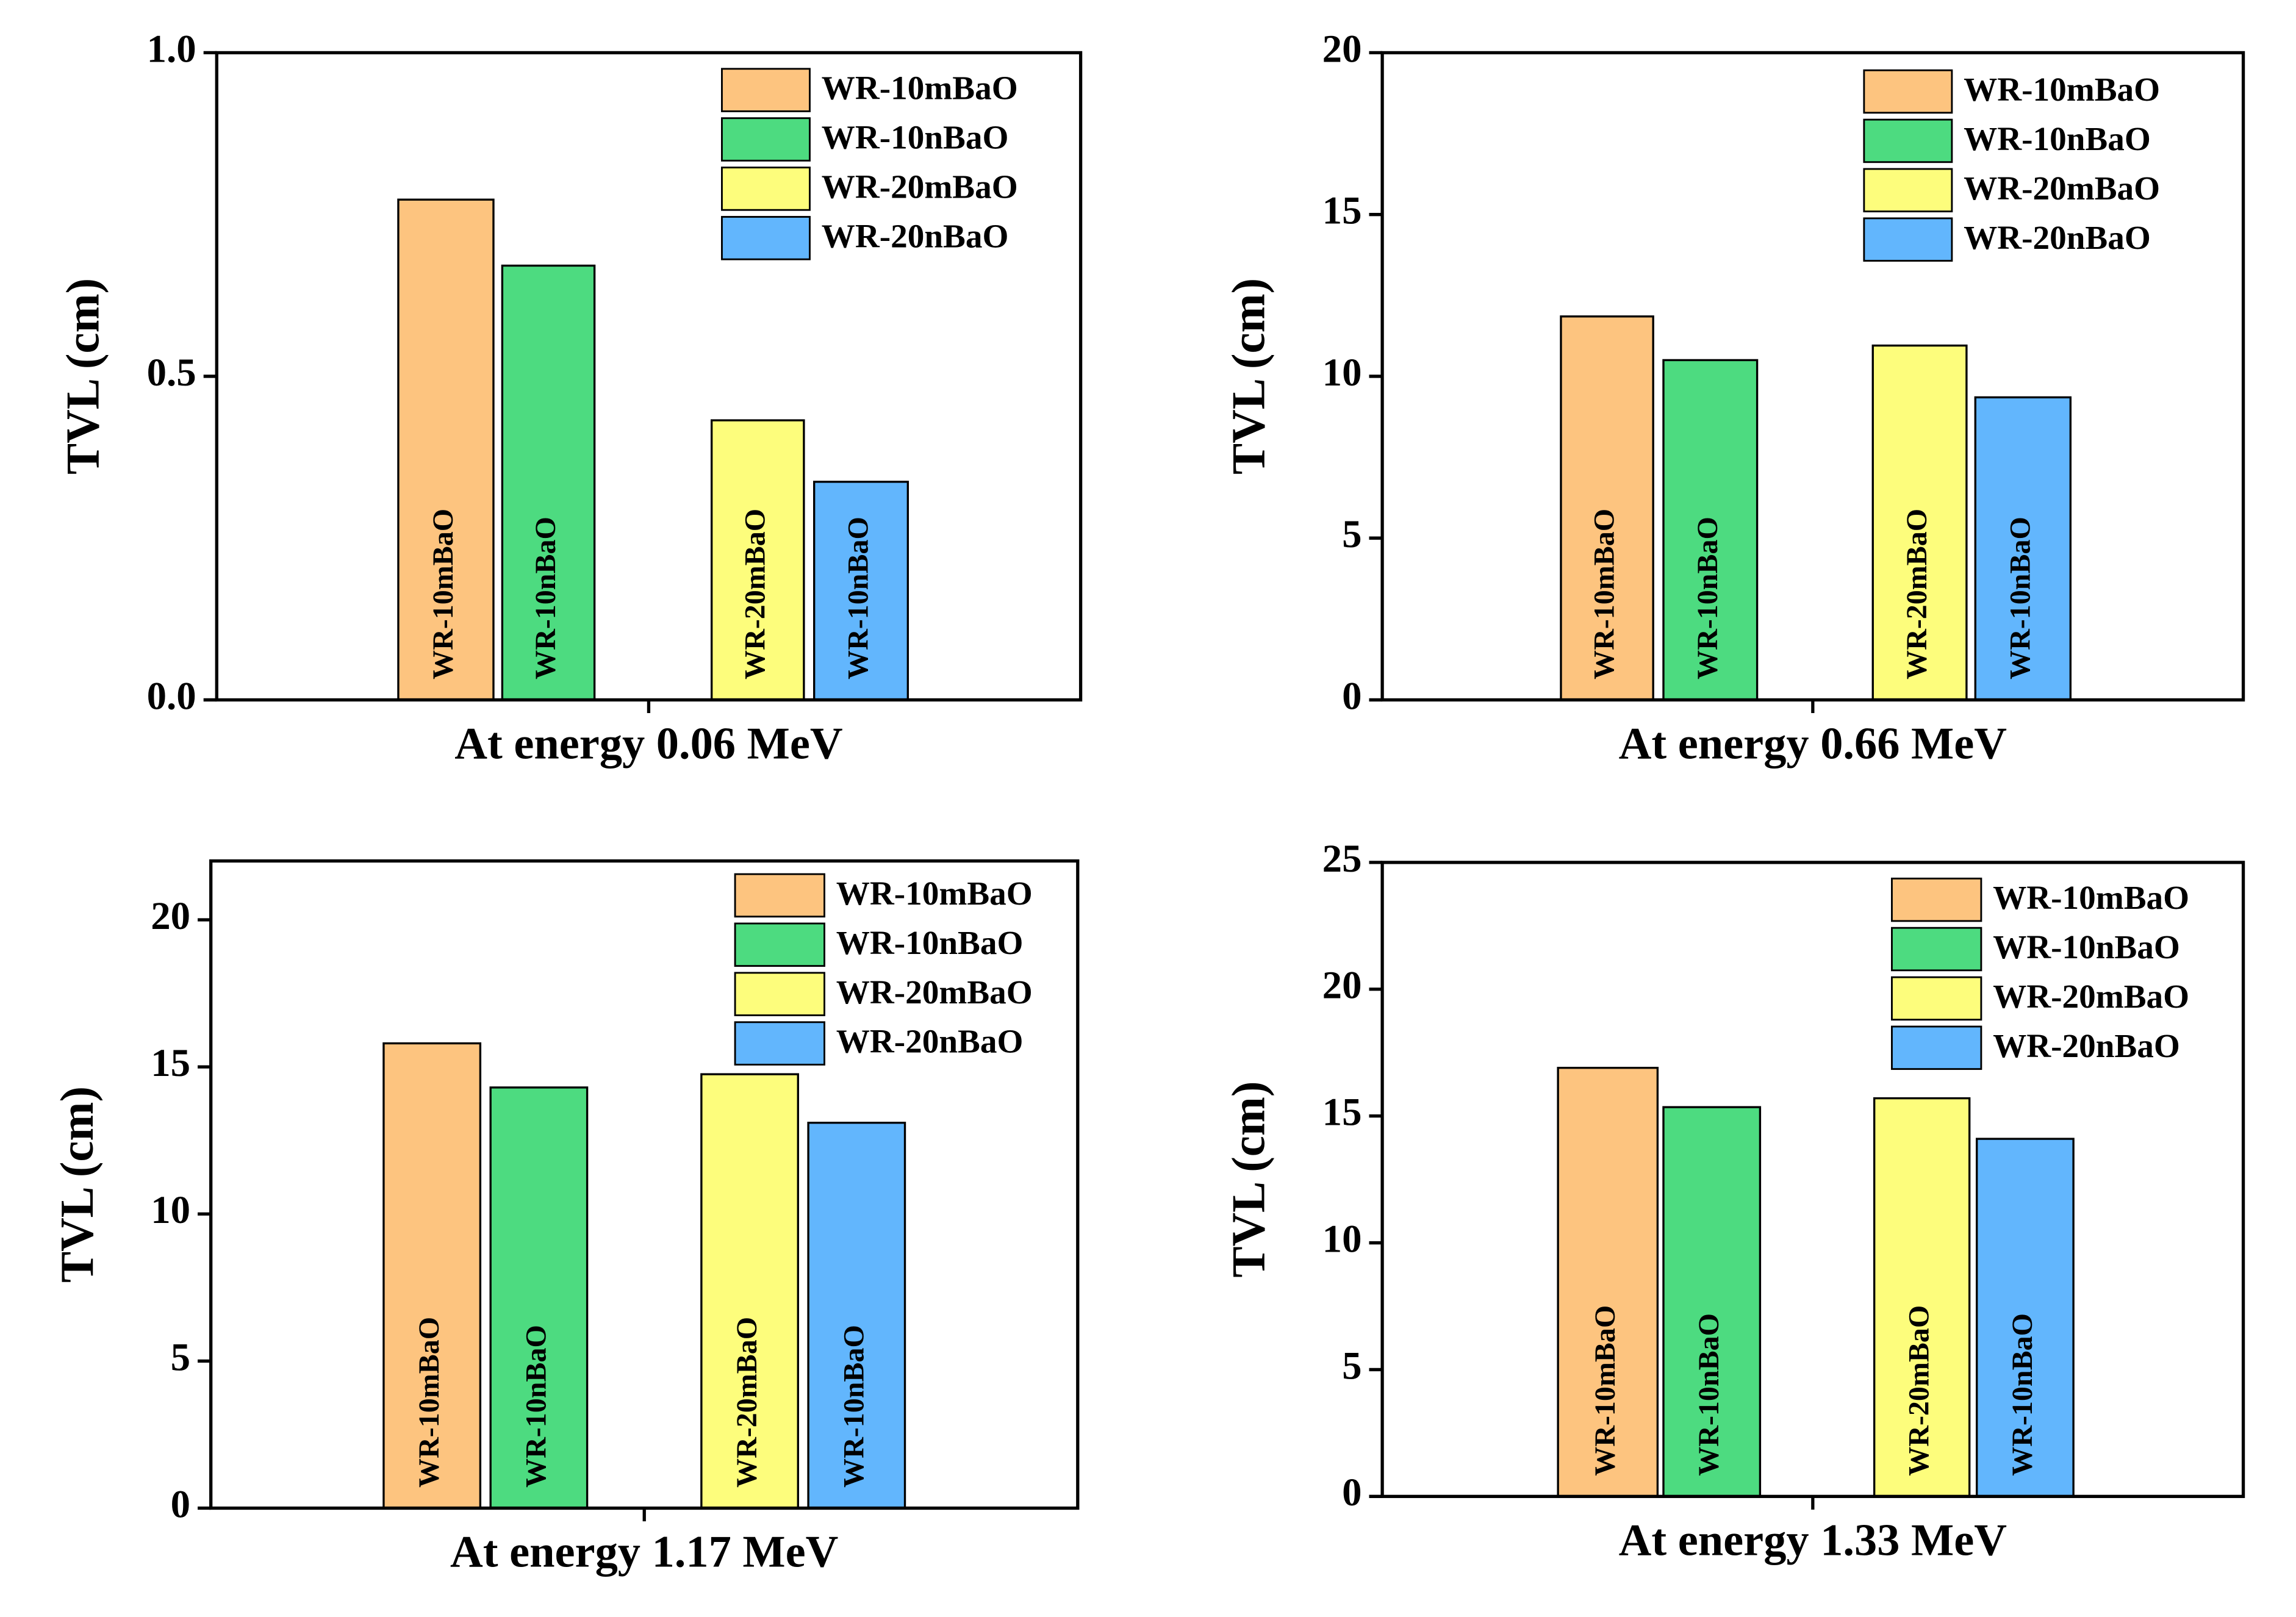 This screenshot has width=2296, height=1617. I want to click on y-tick-label: 0.0, so click(171, 696).